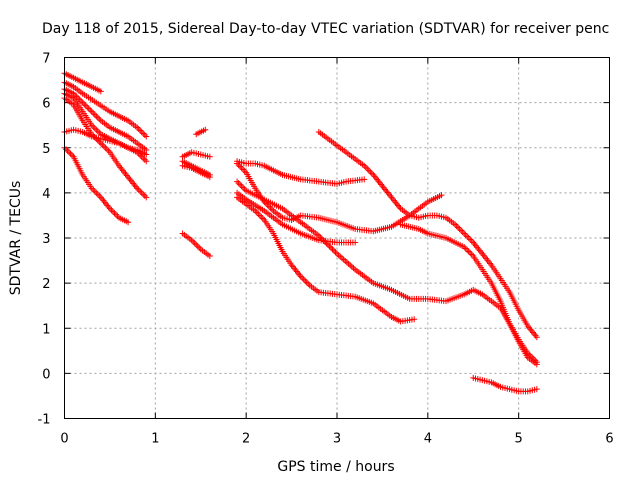 The image size is (640, 480). I want to click on x-tick-label: 2, so click(246, 439).